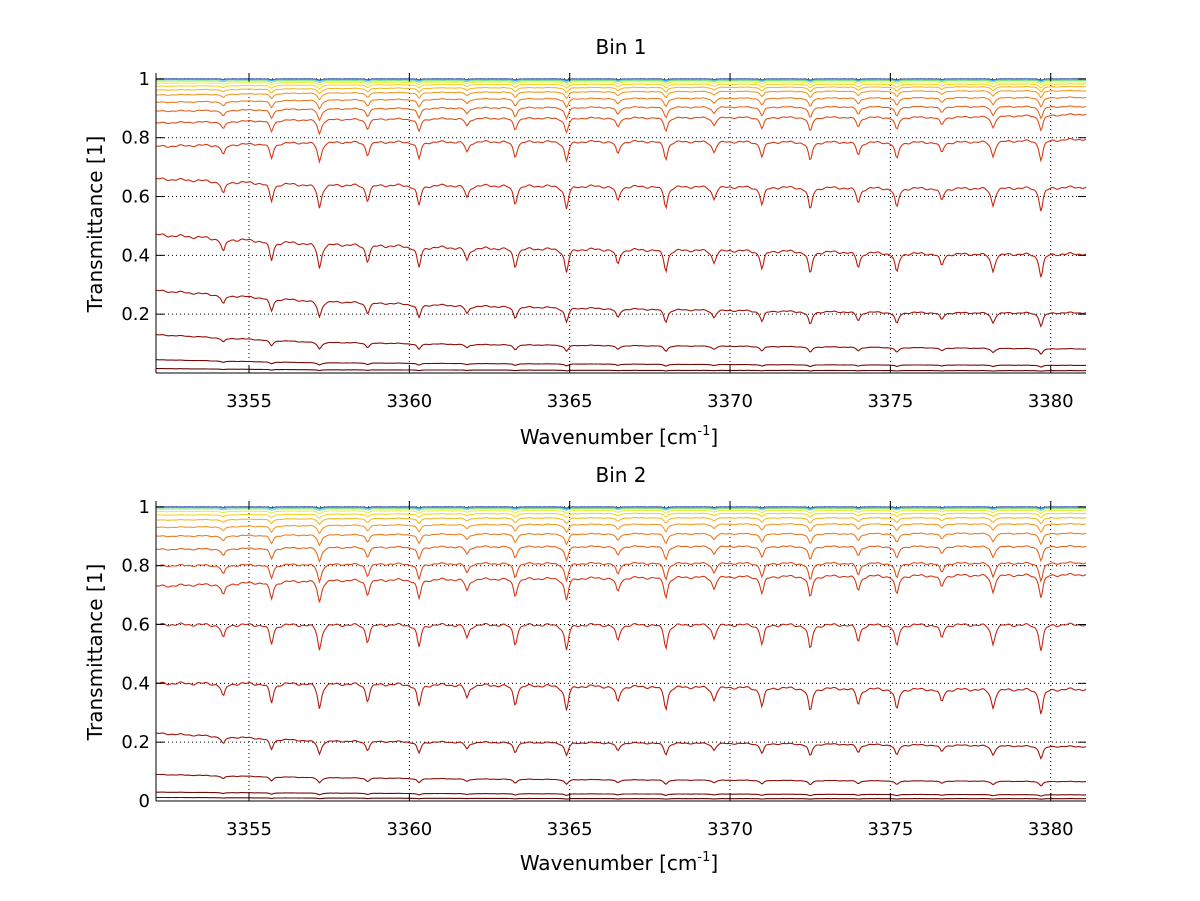 The image size is (1200, 901). Describe the element at coordinates (620, 47) in the screenshot. I see `subplot-title: Bin 1` at that location.